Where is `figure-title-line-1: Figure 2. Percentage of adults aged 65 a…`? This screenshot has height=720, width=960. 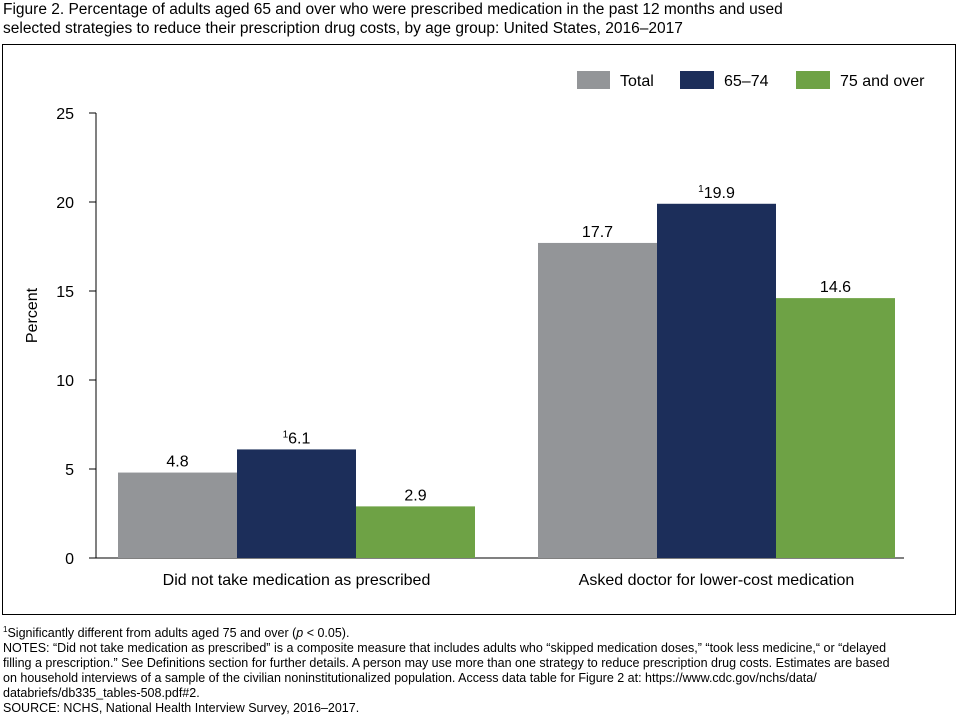
figure-title-line-1: Figure 2. Percentage of adults aged 65 a… is located at coordinates (393, 9).